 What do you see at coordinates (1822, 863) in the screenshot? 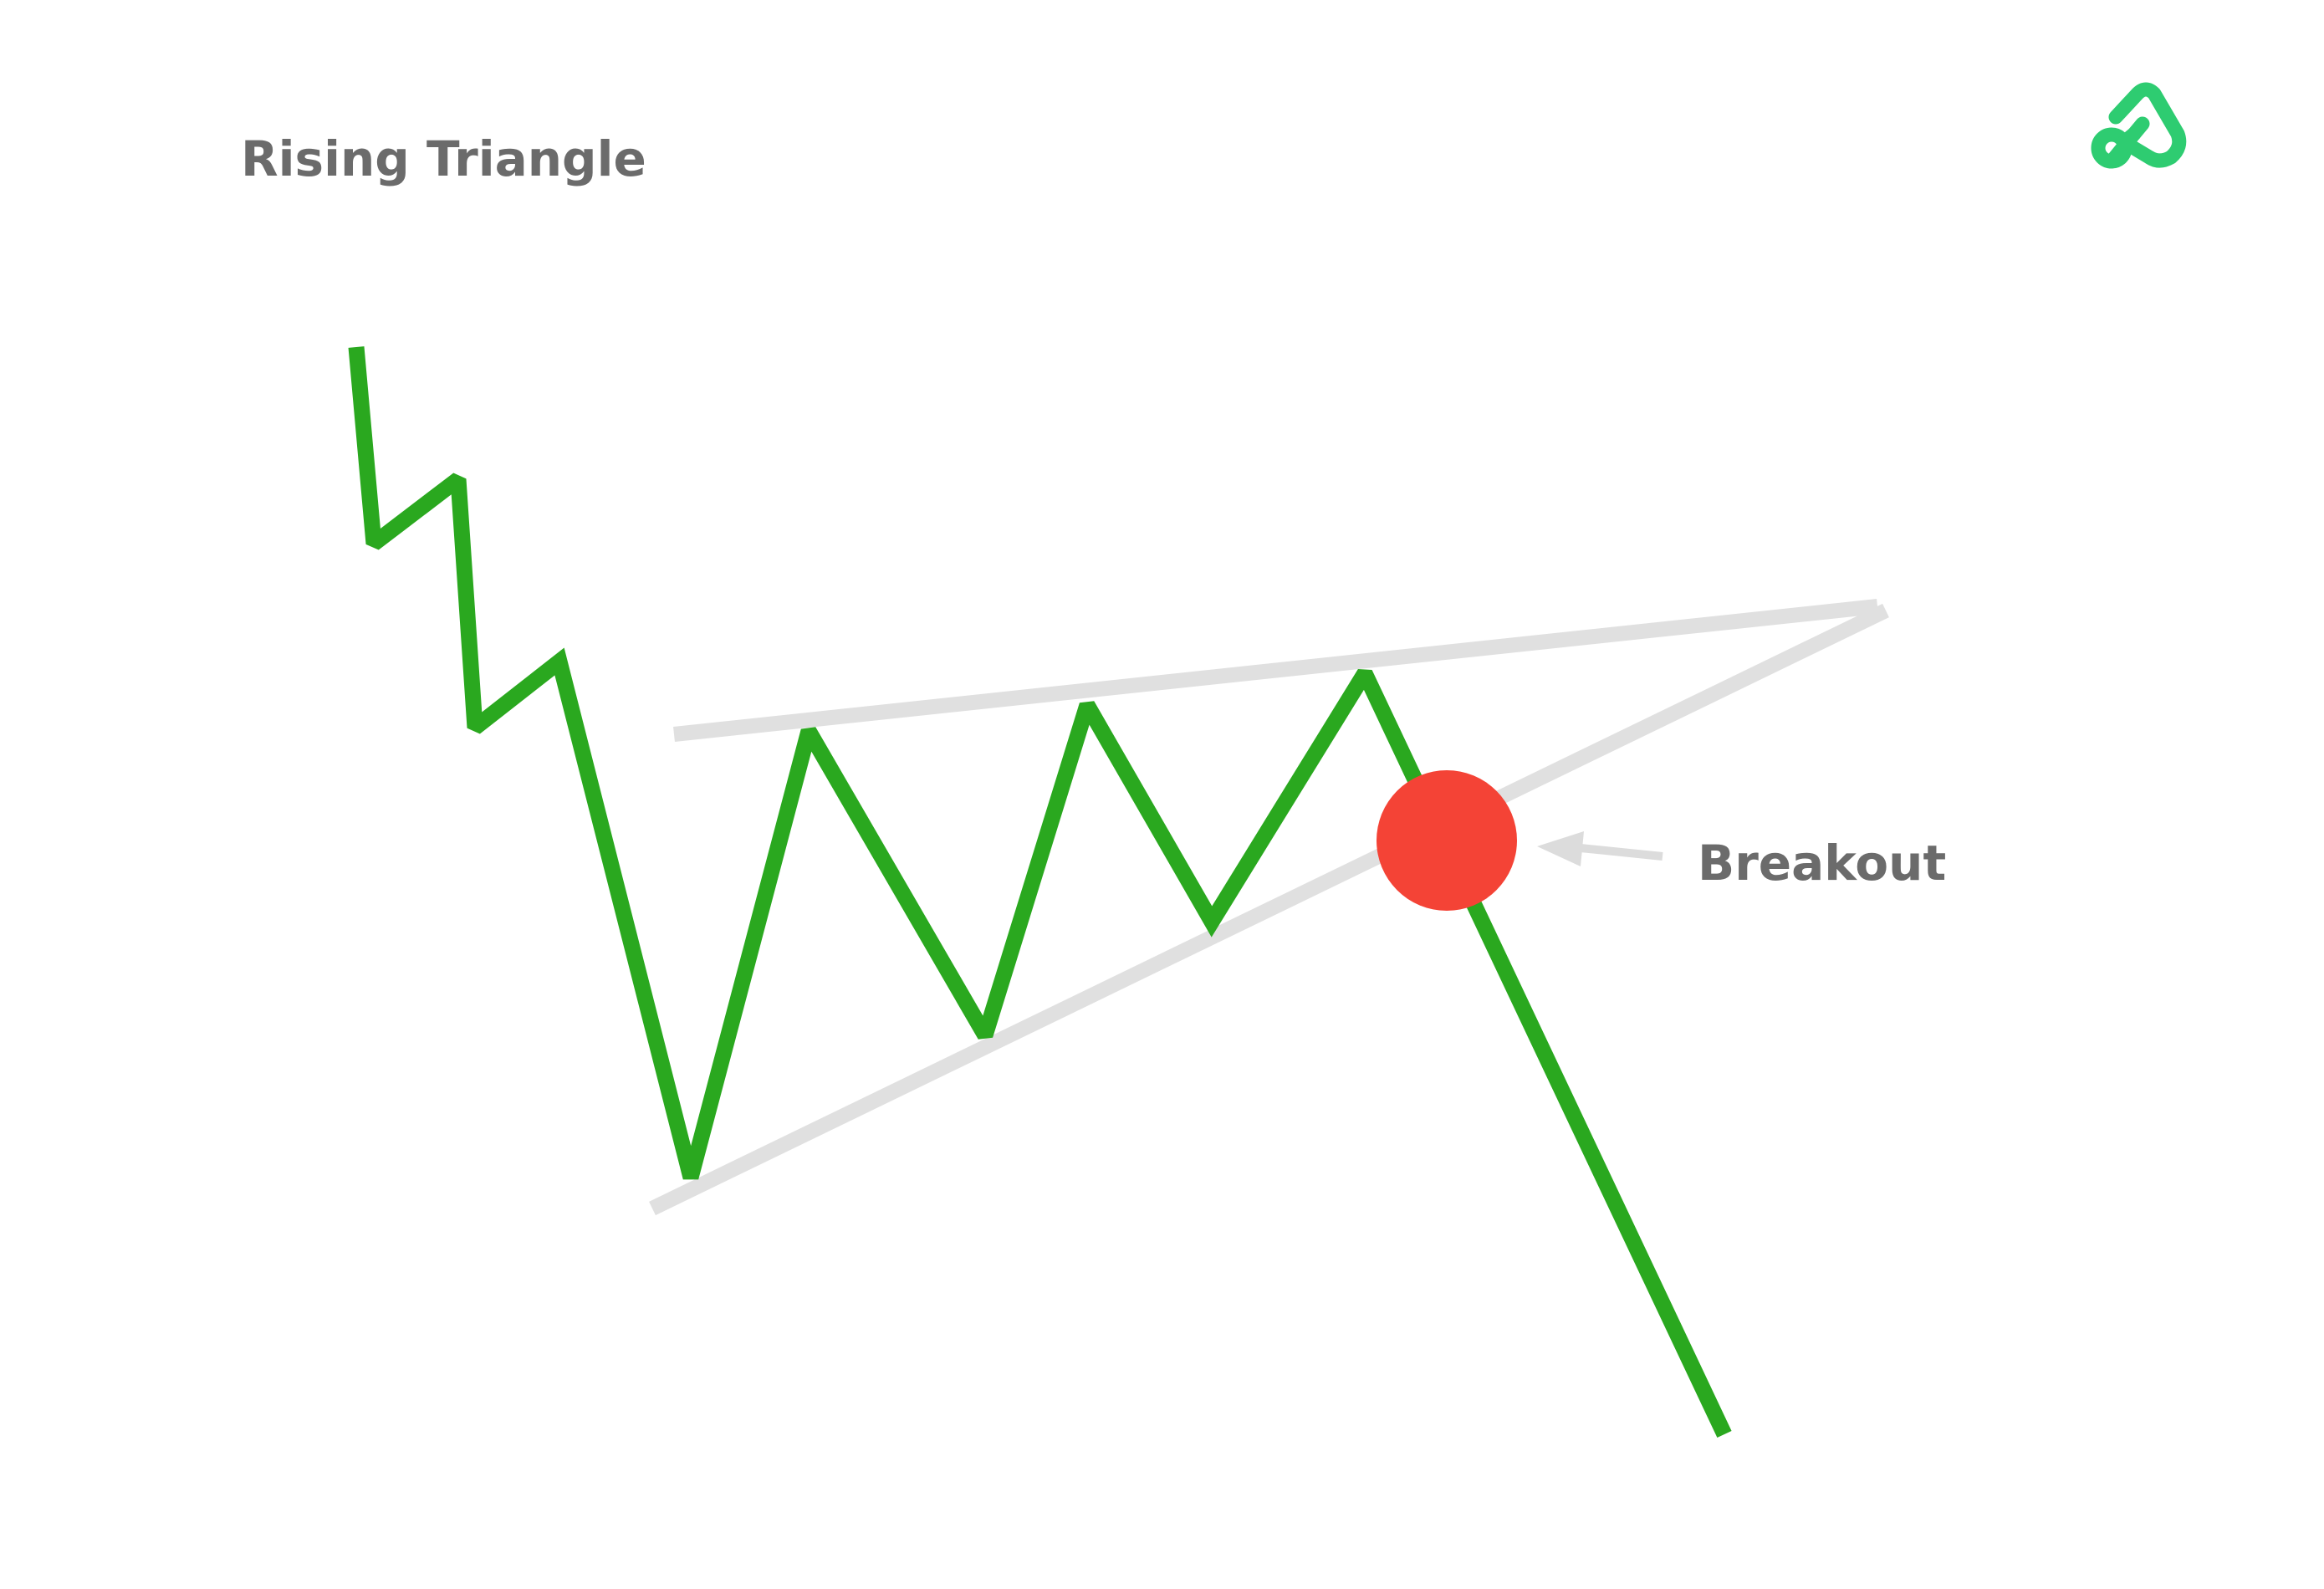
I see `breakout-label: Breakout` at bounding box center [1822, 863].